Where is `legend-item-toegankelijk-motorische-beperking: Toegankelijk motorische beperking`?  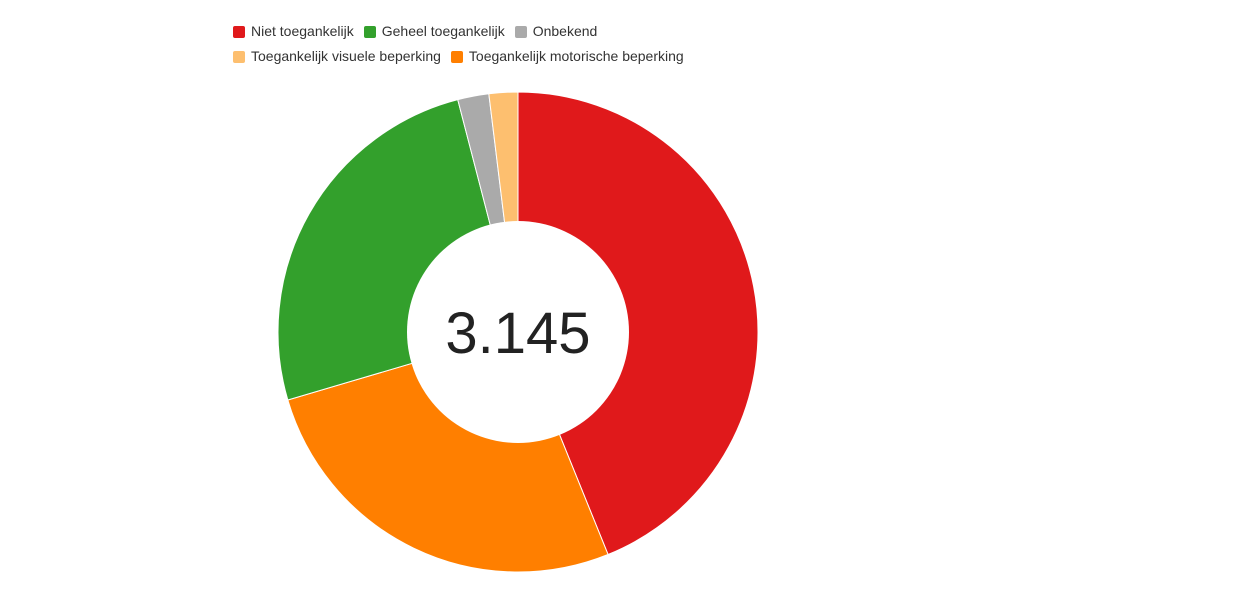 legend-item-toegankelijk-motorische-beperking: Toegankelijk motorische beperking is located at coordinates (567, 56).